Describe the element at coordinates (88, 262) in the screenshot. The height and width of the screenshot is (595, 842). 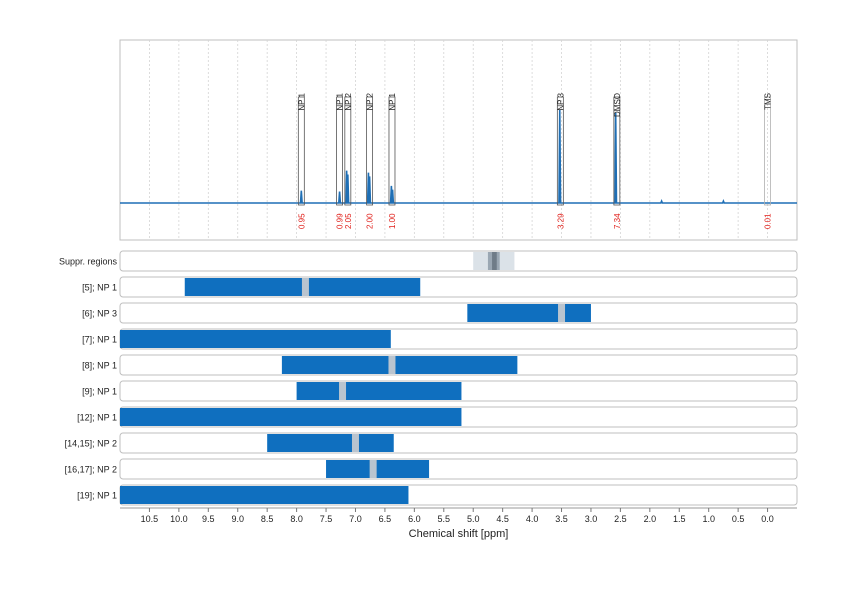
I see `row-label: Suppr. regions` at that location.